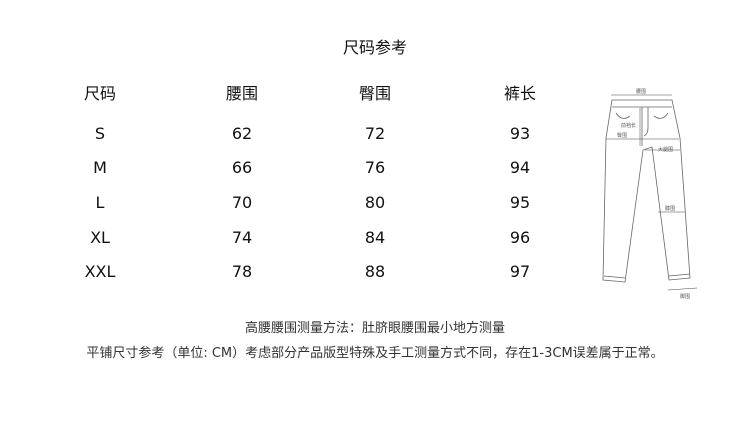  Describe the element at coordinates (375, 202) in the screenshot. I see `table-cell: 80` at that location.